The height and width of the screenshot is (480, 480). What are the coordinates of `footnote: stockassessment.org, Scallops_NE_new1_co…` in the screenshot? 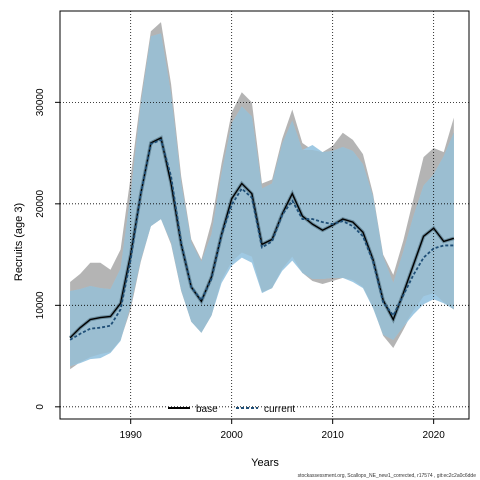 It's located at (387, 476).